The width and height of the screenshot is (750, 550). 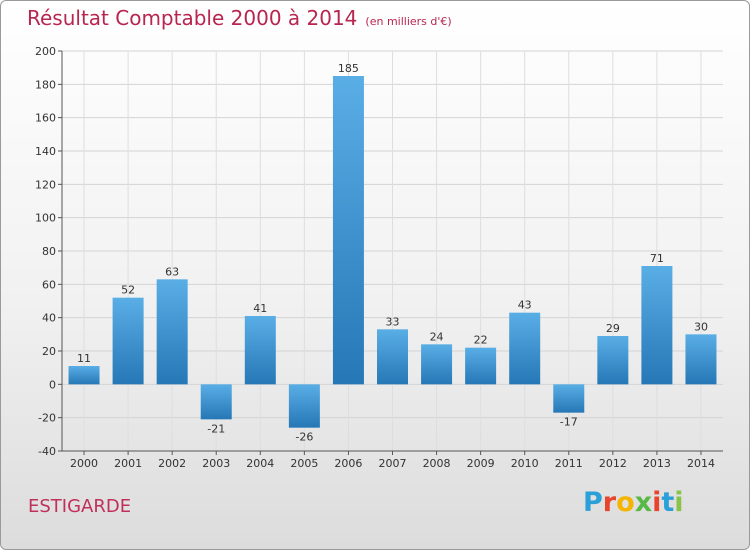 I want to click on logo-letter: P, so click(x=593, y=502).